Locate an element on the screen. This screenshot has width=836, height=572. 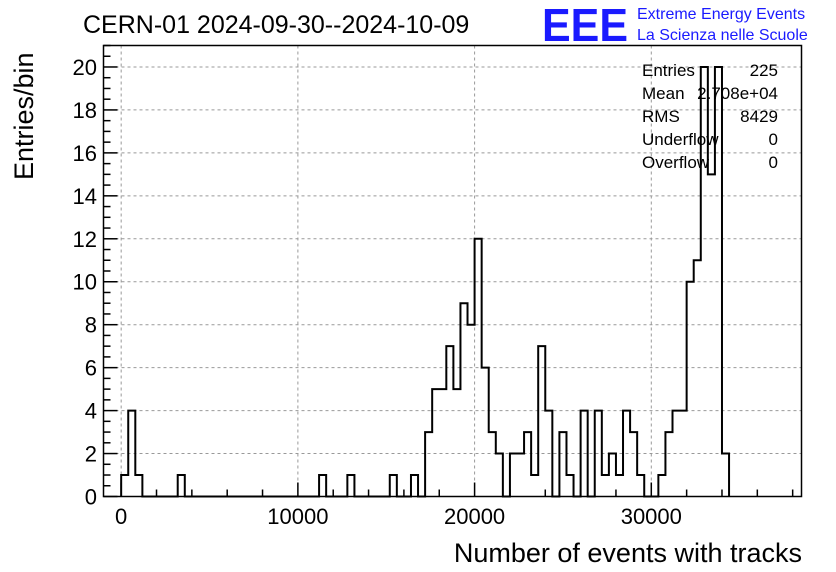
stats-label: RMS is located at coordinates (661, 116).